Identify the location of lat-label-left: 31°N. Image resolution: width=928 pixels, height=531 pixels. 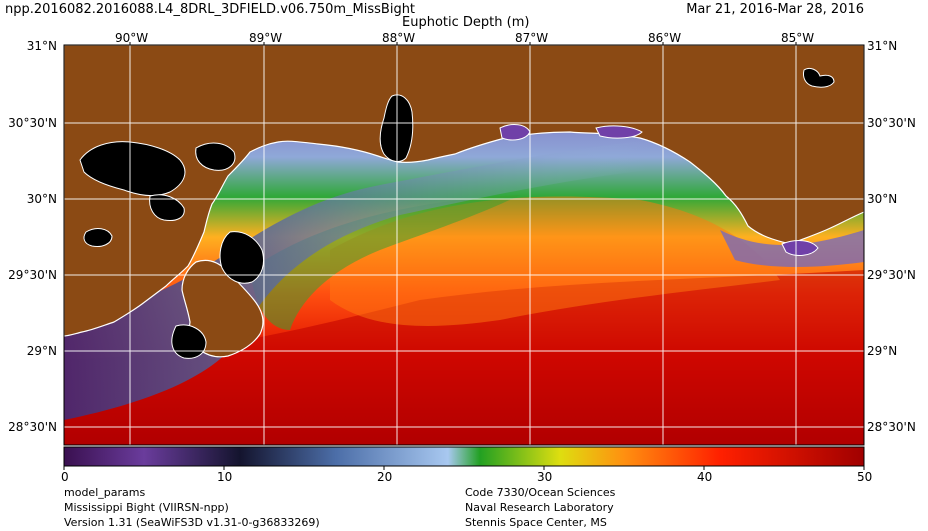
(41, 46).